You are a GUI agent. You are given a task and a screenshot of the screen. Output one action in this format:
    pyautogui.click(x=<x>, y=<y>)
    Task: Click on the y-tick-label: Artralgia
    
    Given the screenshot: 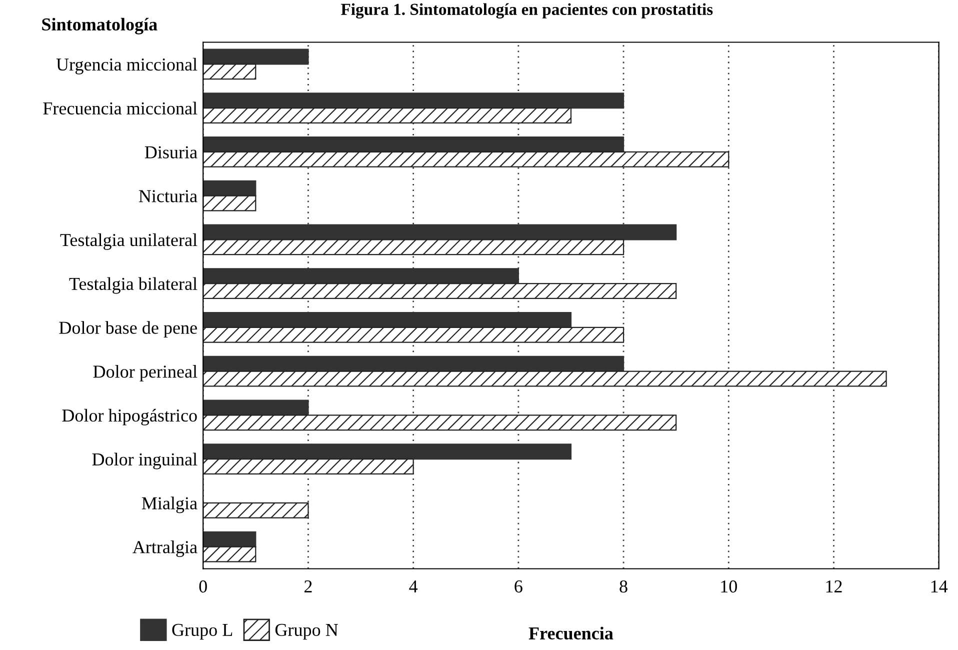 What is the action you would take?
    pyautogui.click(x=165, y=548)
    